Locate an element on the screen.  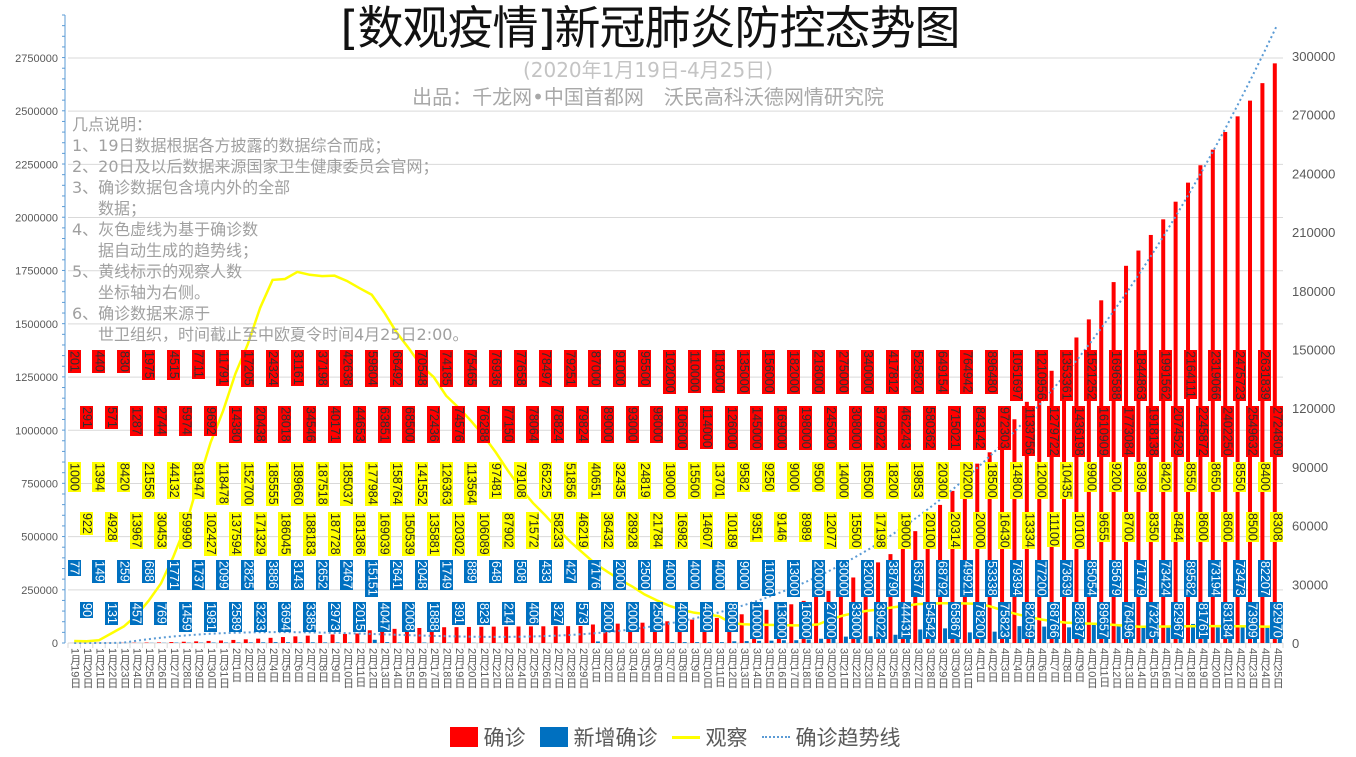
data-label-observation: 8650 is located at coordinates (1215, 477).